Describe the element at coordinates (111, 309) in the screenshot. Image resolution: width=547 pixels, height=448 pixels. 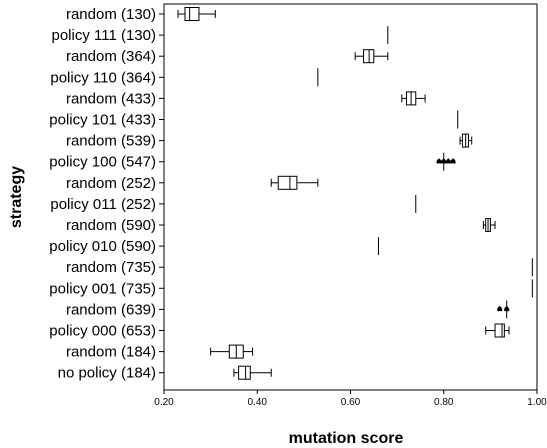
I see `category-label: random (639)` at that location.